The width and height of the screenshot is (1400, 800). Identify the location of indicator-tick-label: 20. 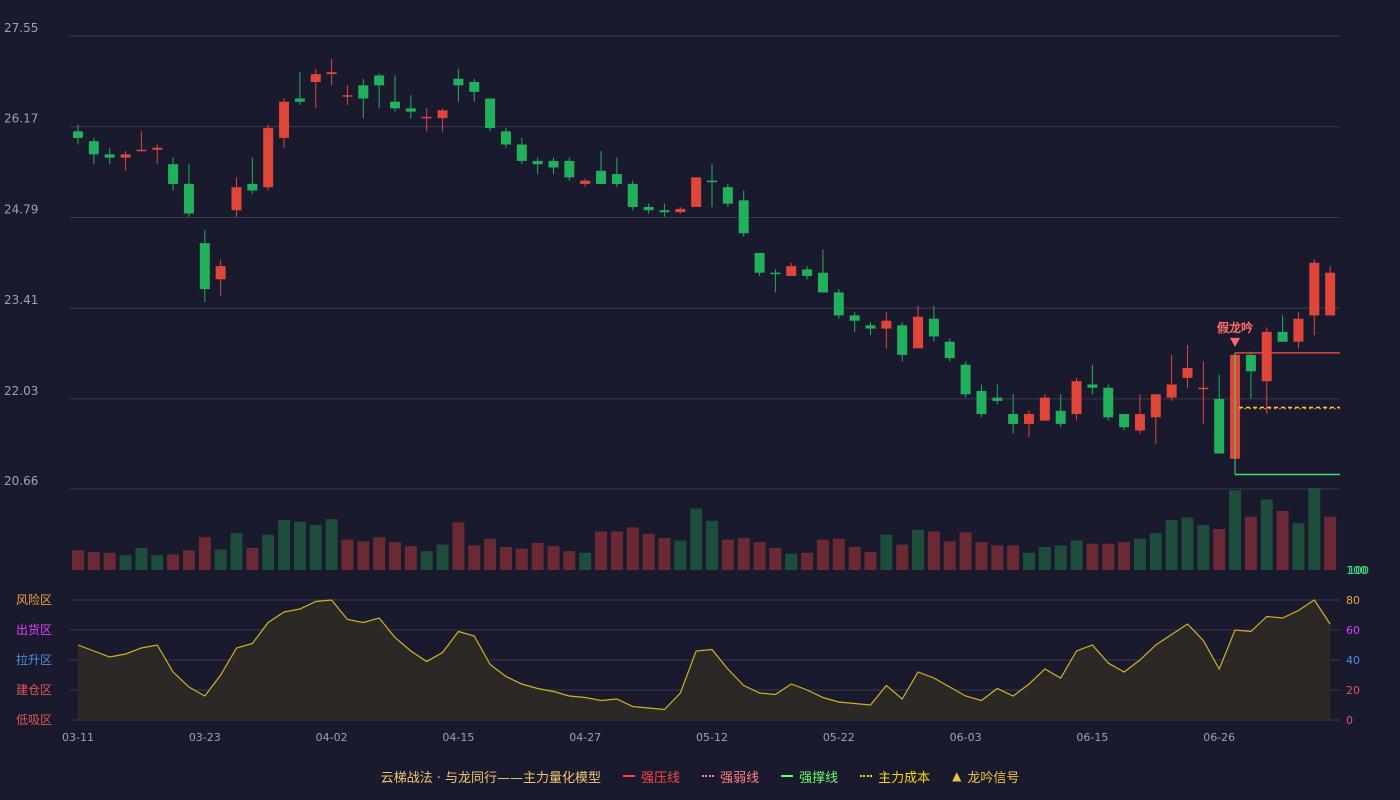
(1353, 690).